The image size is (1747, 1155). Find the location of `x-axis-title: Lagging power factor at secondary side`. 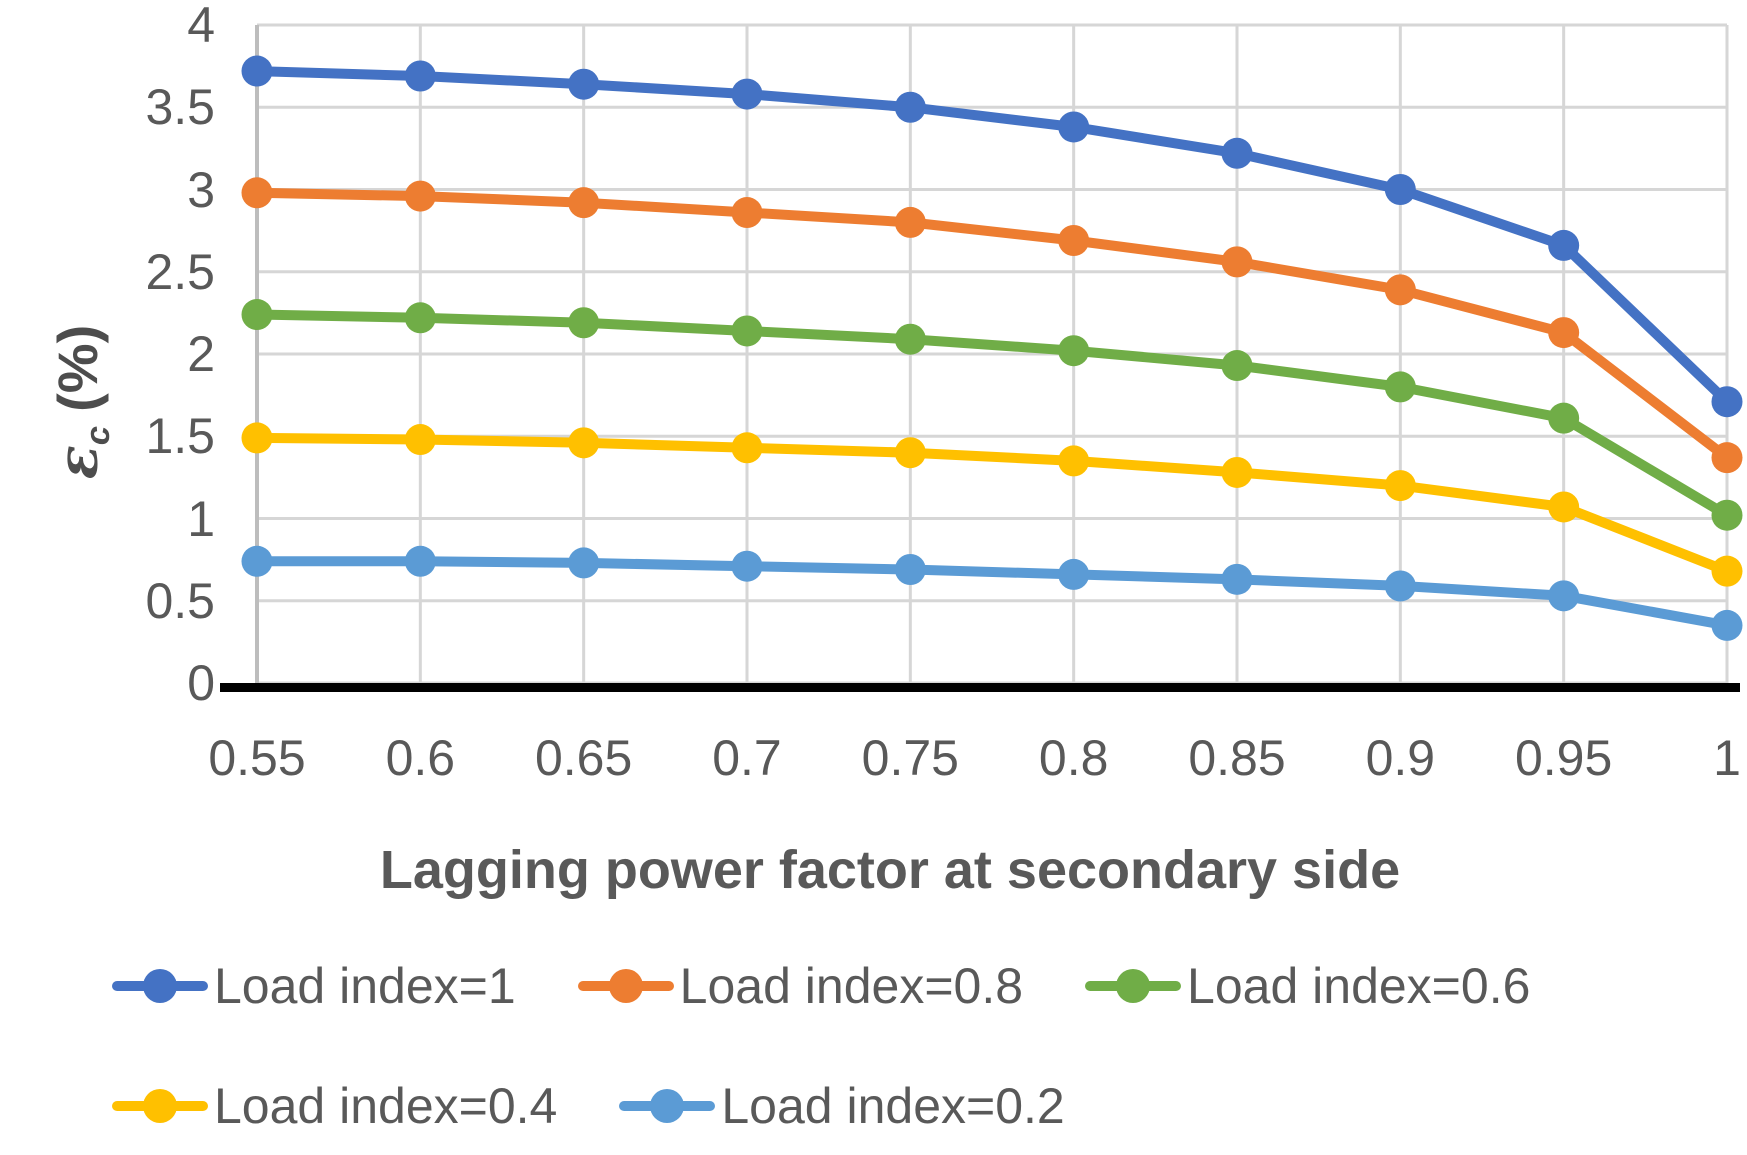

x-axis-title: Lagging power factor at secondary side is located at coordinates (890, 870).